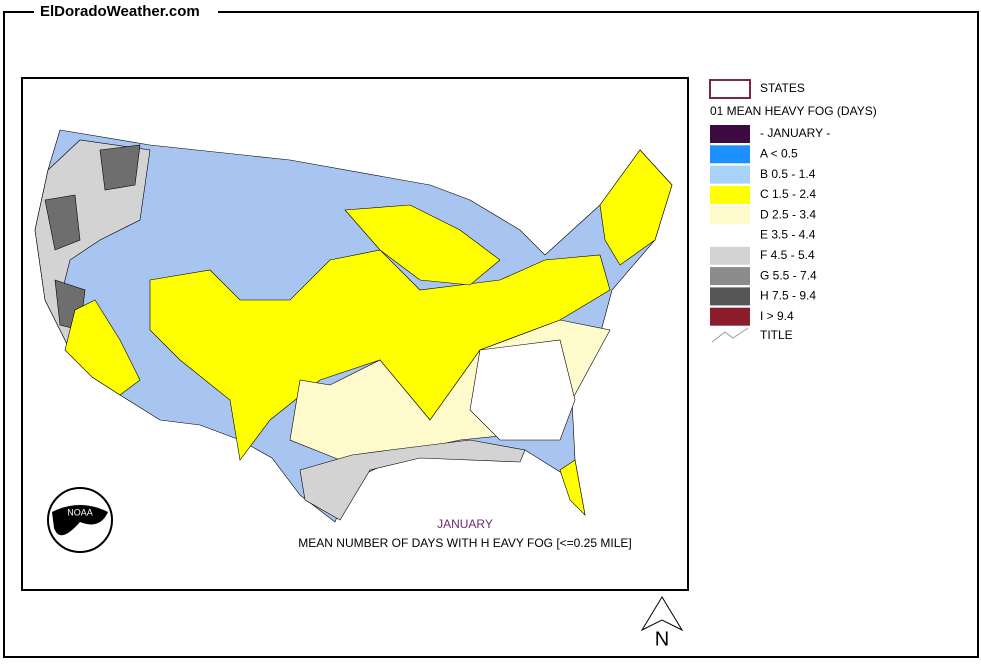 This screenshot has width=981, height=664. I want to click on legend-label: B 0.5 - 1.4, so click(788, 174).